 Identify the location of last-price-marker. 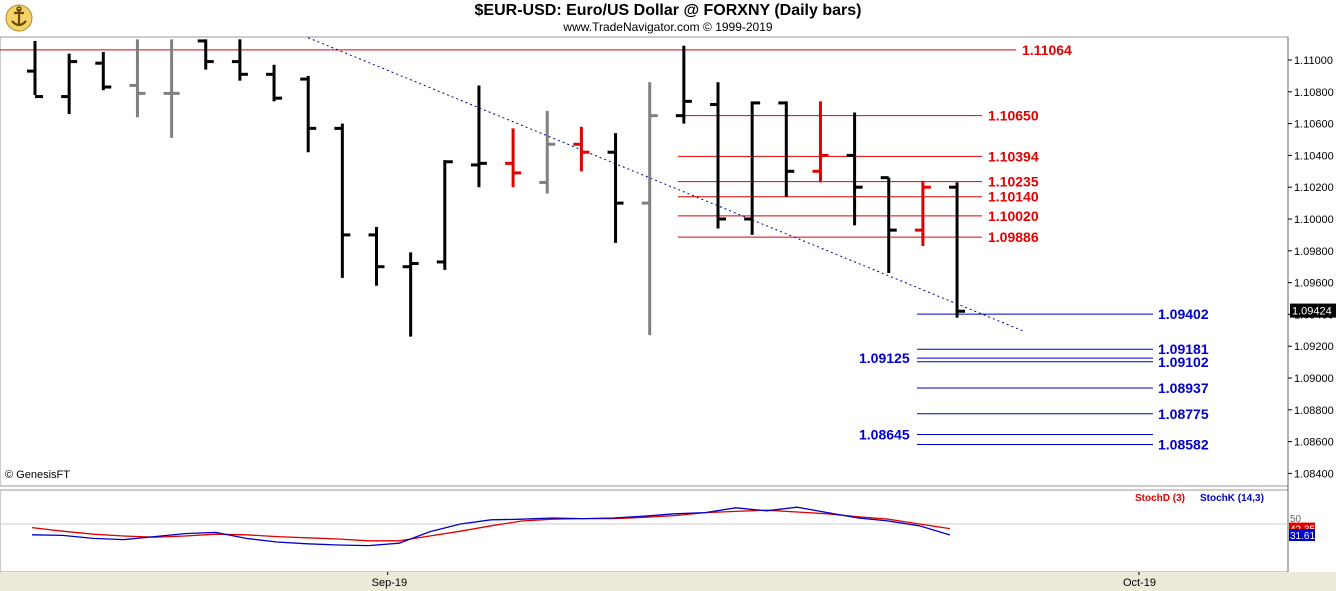
(1313, 310).